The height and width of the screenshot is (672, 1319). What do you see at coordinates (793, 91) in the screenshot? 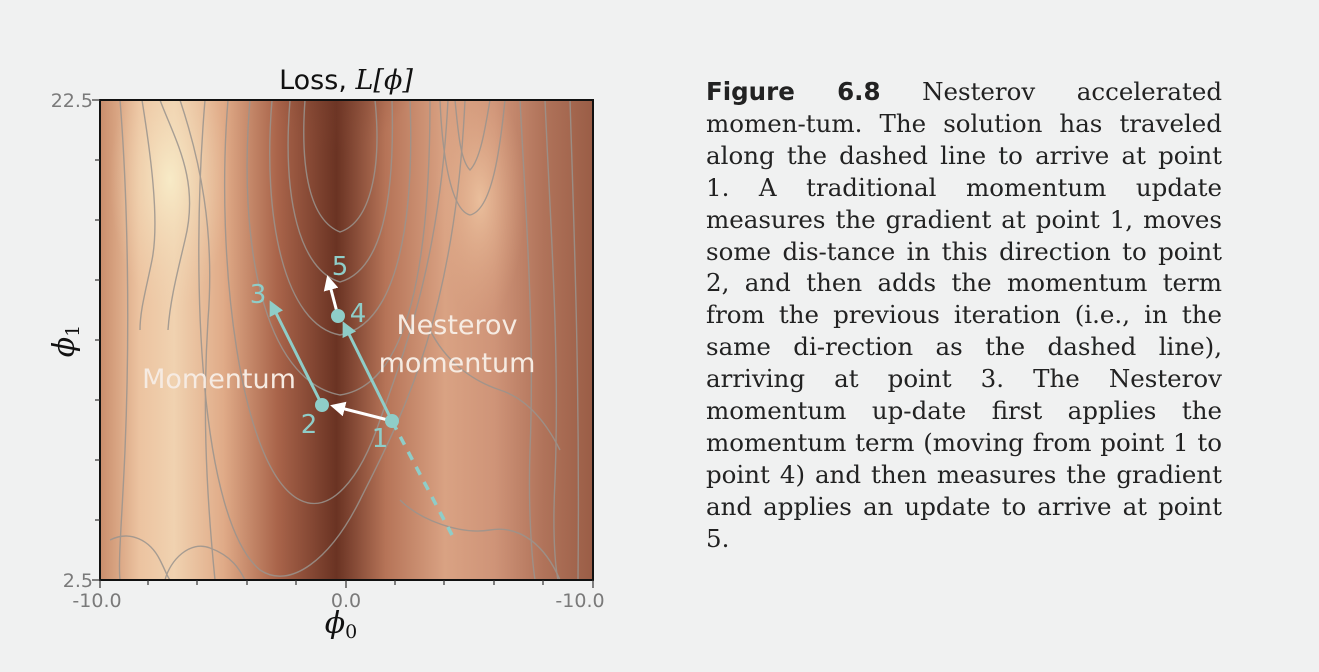
I see `figure-label: Figure 6.8` at bounding box center [793, 91].